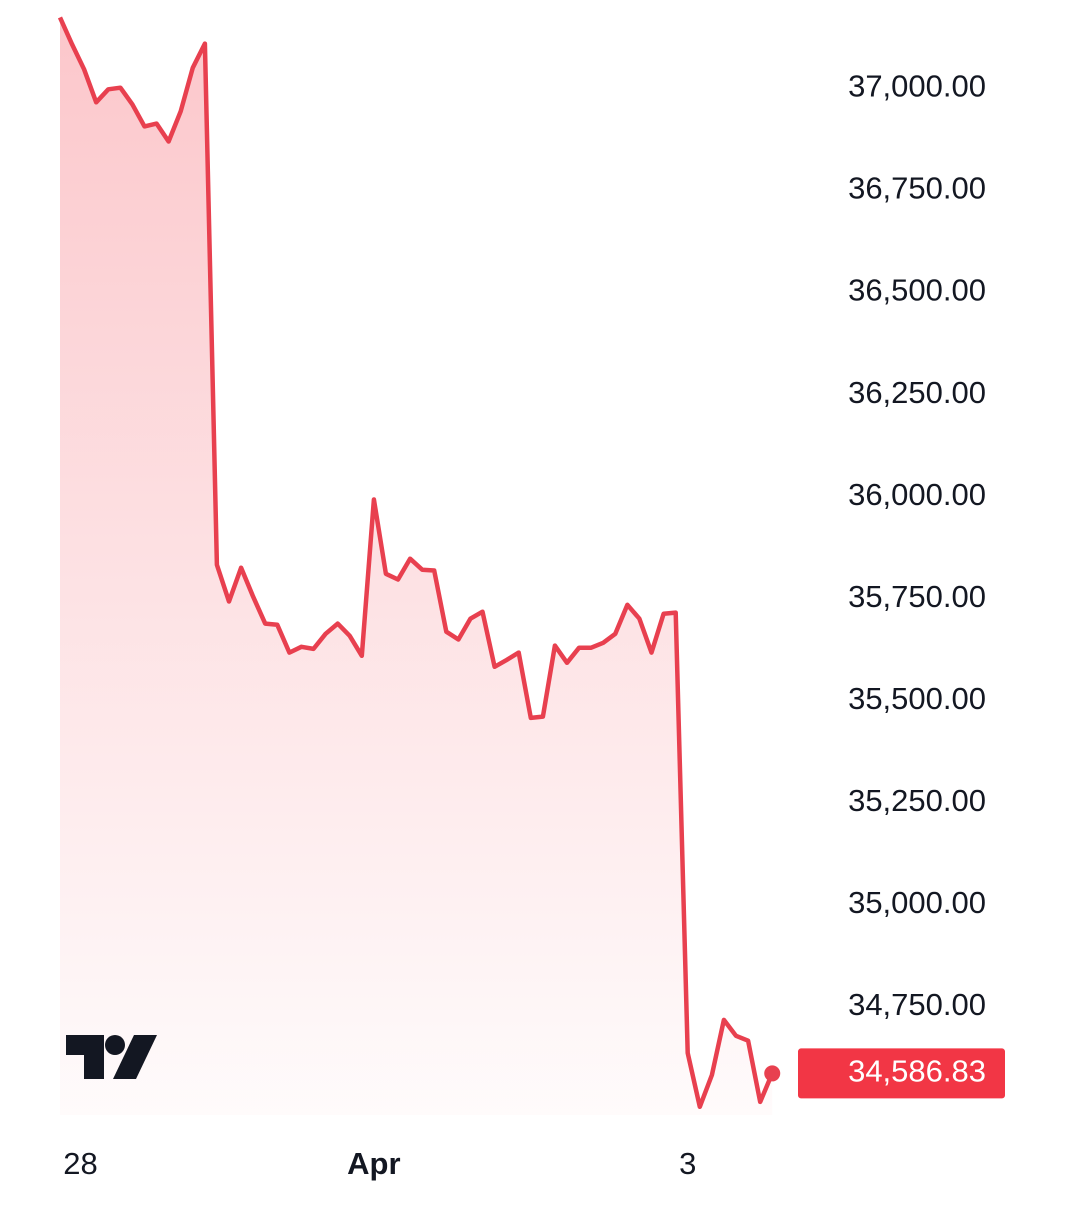 The image size is (1080, 1230). What do you see at coordinates (917, 800) in the screenshot?
I see `y-tick-label: 35,250.00` at bounding box center [917, 800].